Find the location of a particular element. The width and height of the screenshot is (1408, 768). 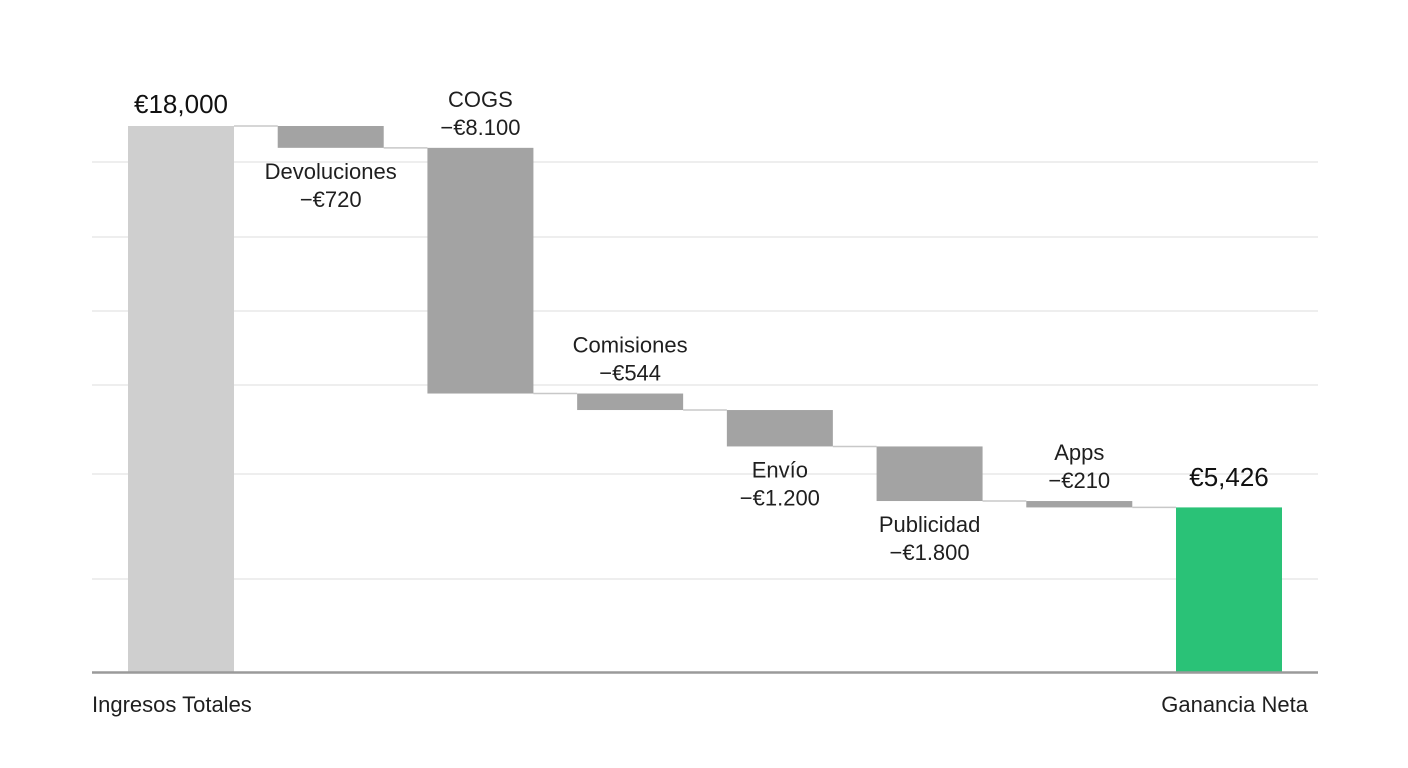

x-tick-label: Ganancia Neta is located at coordinates (1235, 704).